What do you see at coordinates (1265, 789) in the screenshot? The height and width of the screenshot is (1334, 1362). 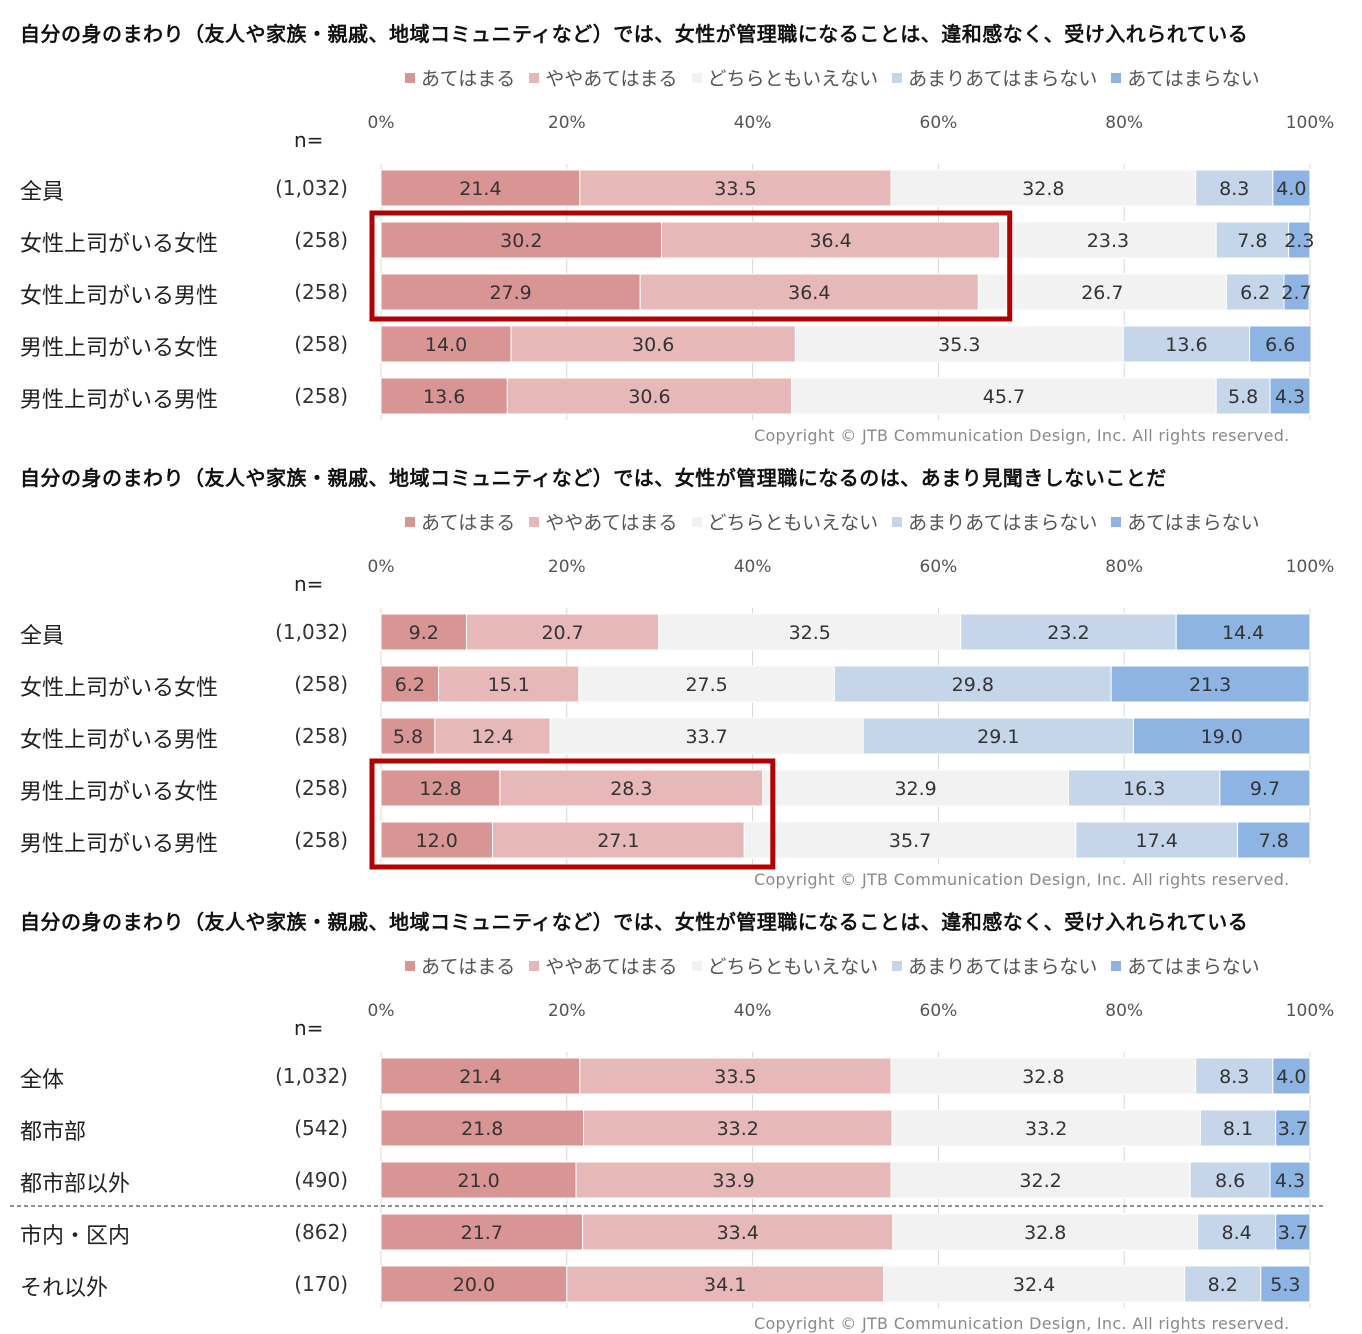 I see `data-label: 9.7` at bounding box center [1265, 789].